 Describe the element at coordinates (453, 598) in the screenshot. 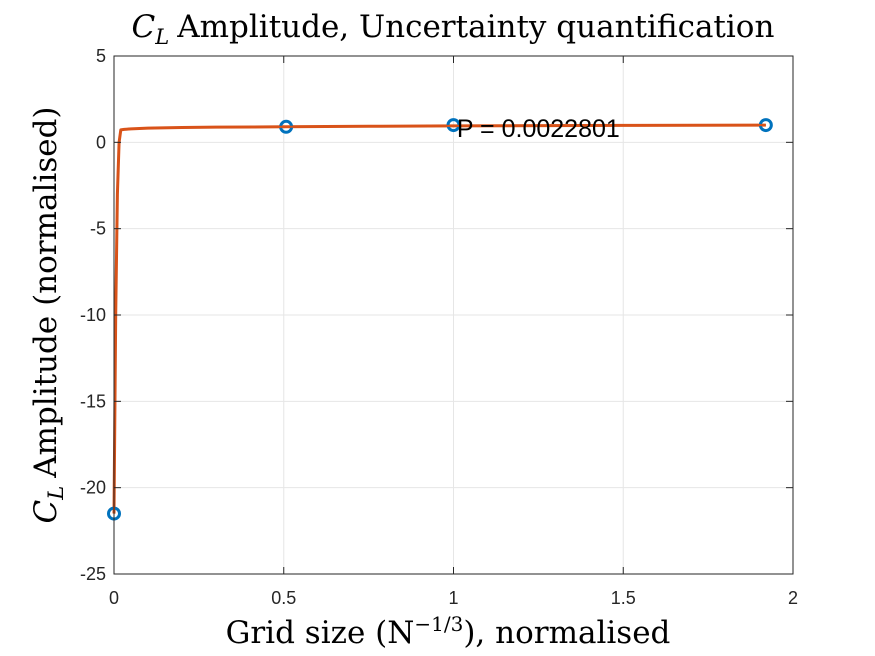

I see `x-tick-label: 1` at that location.